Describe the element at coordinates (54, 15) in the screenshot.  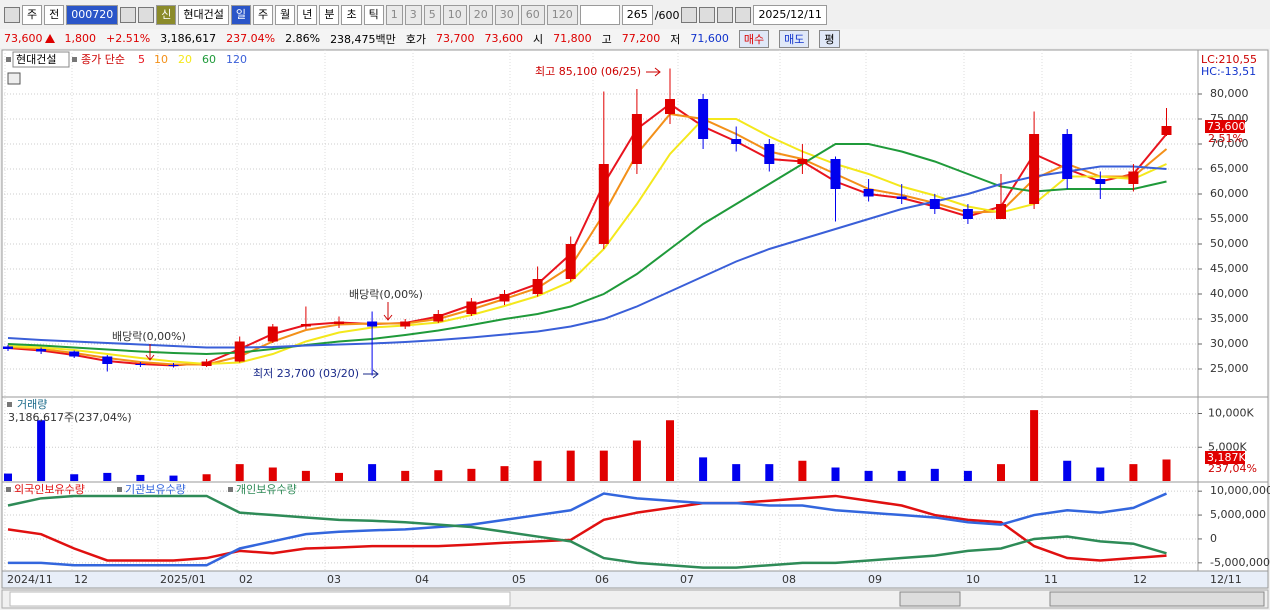
I see `mode-select: 전` at that location.